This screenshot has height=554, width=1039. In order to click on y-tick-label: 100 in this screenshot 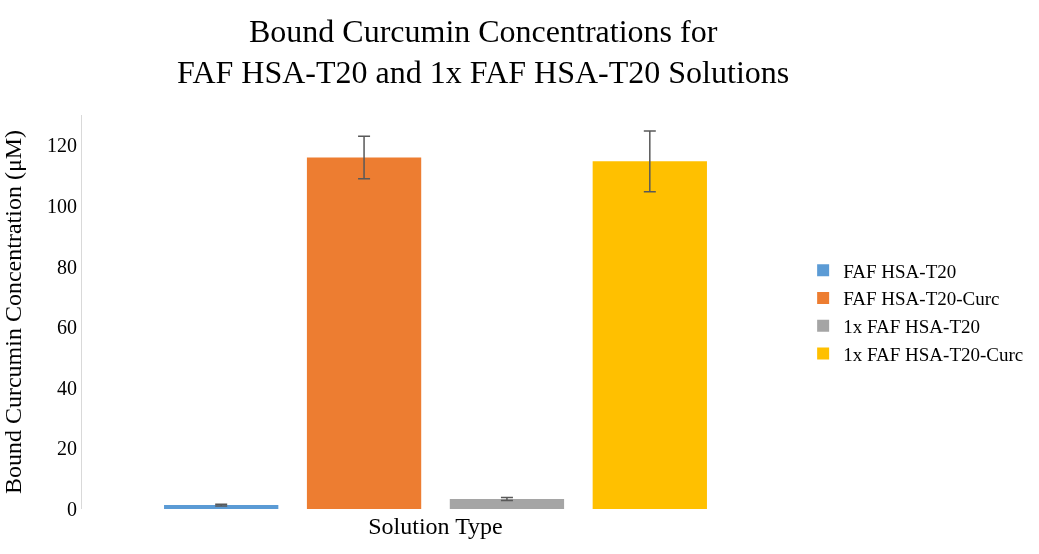, I will do `click(62, 205)`.